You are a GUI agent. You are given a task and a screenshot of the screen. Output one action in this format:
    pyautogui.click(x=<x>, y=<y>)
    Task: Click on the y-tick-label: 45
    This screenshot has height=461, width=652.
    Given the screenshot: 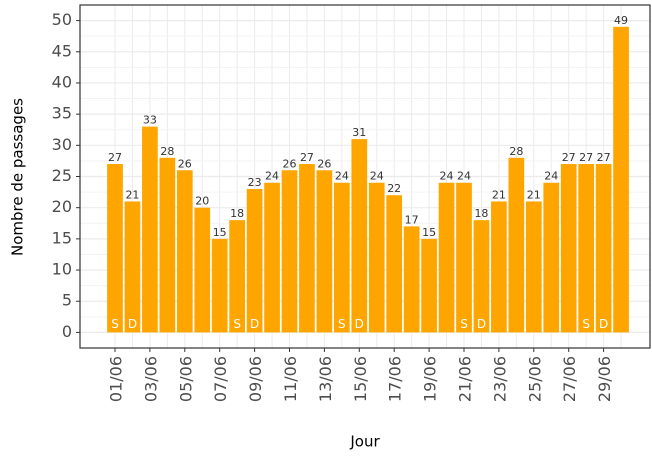 What is the action you would take?
    pyautogui.click(x=62, y=50)
    